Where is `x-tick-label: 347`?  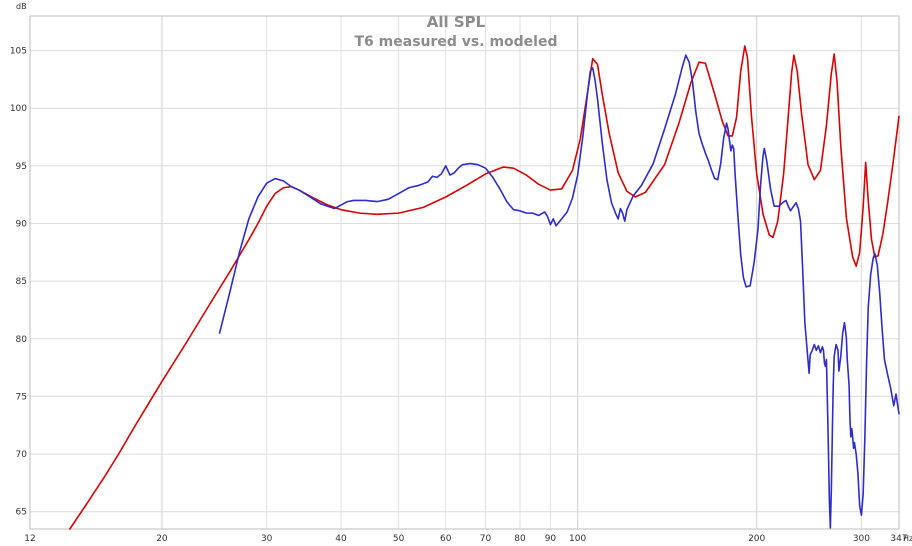
x-tick-label: 347 is located at coordinates (898, 539).